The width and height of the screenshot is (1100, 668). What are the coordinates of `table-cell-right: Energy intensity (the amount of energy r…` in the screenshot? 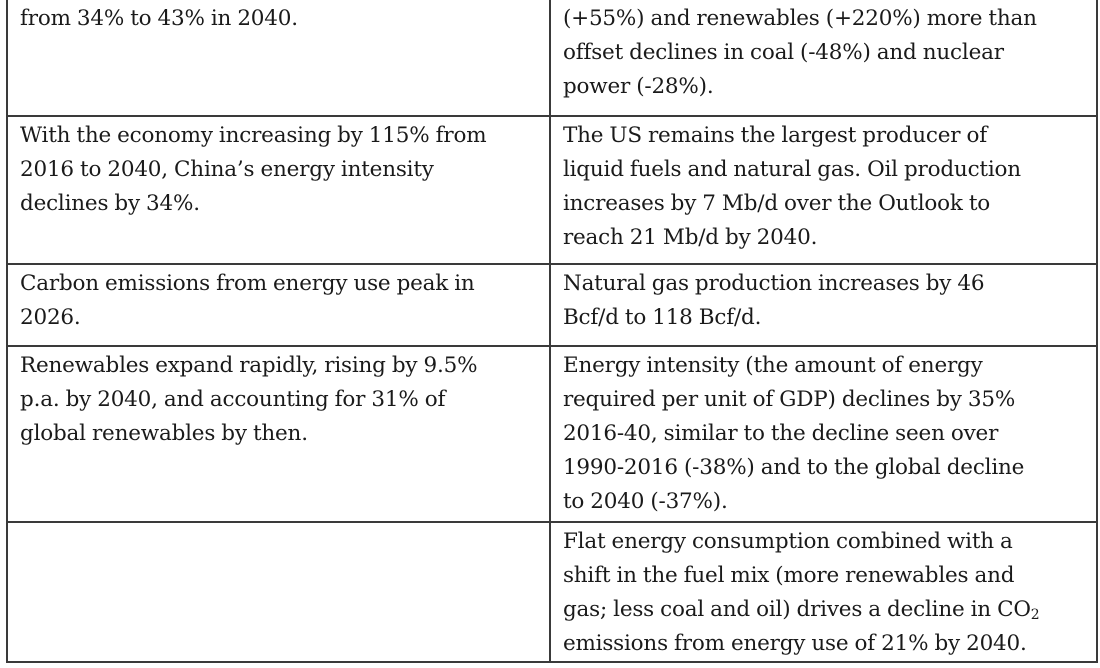 It's located at (823, 434).